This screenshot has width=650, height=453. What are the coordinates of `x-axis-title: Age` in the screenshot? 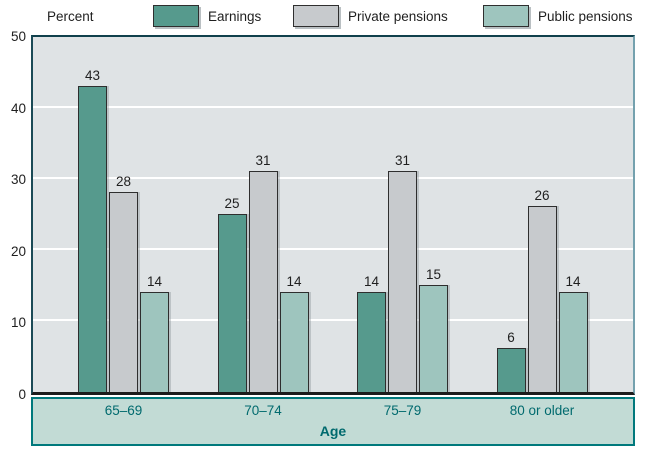 It's located at (333, 431).